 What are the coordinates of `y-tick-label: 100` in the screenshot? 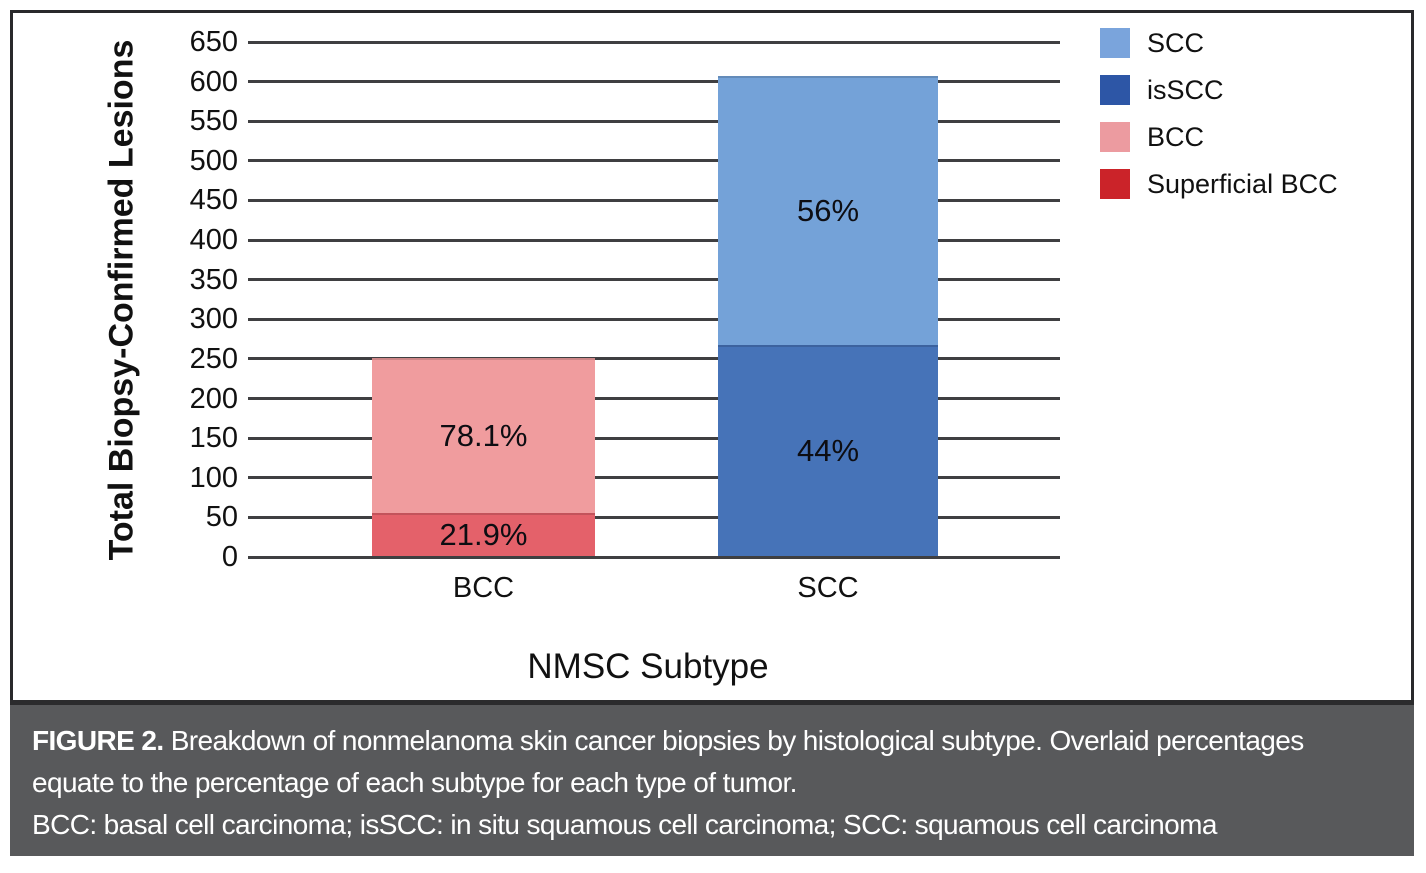 It's located at (213, 477).